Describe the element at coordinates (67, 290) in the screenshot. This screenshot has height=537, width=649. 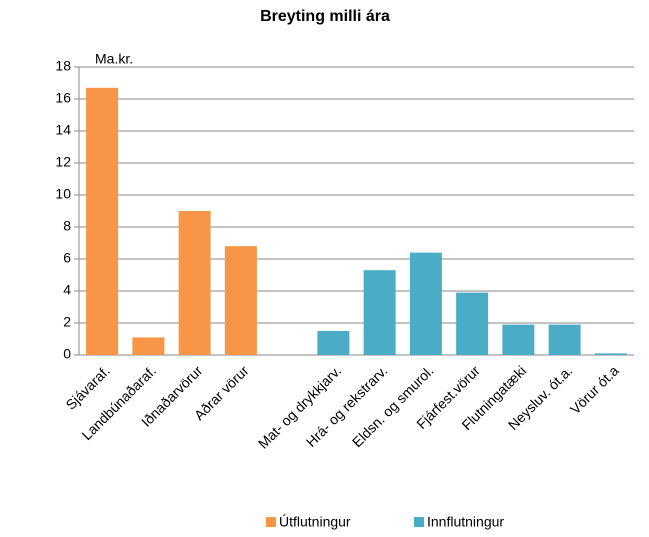
I see `y-tick-label: 4` at that location.